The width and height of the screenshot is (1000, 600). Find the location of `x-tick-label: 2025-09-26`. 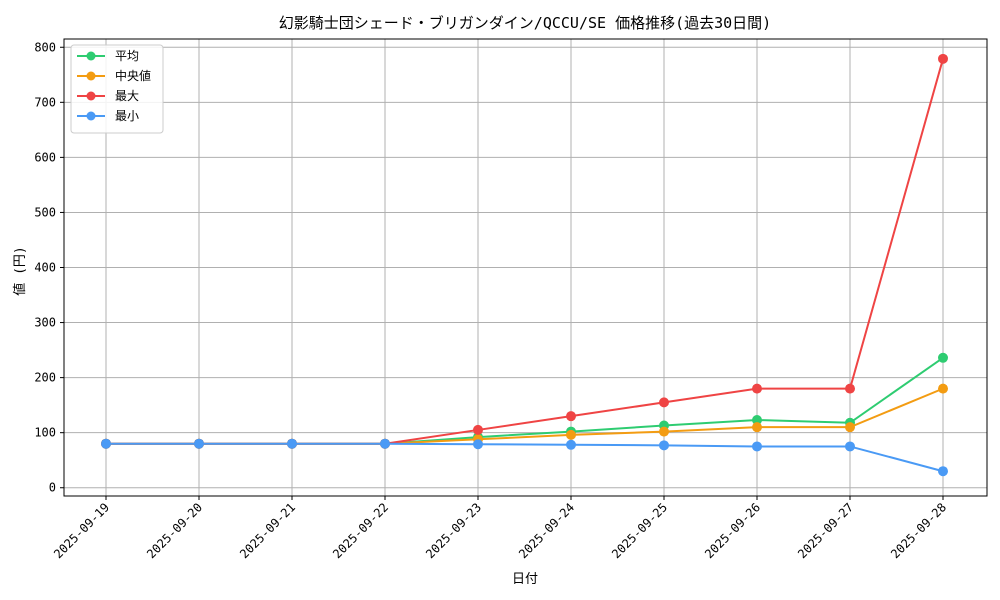

x-tick-label: 2025-09-26 is located at coordinates (732, 530).